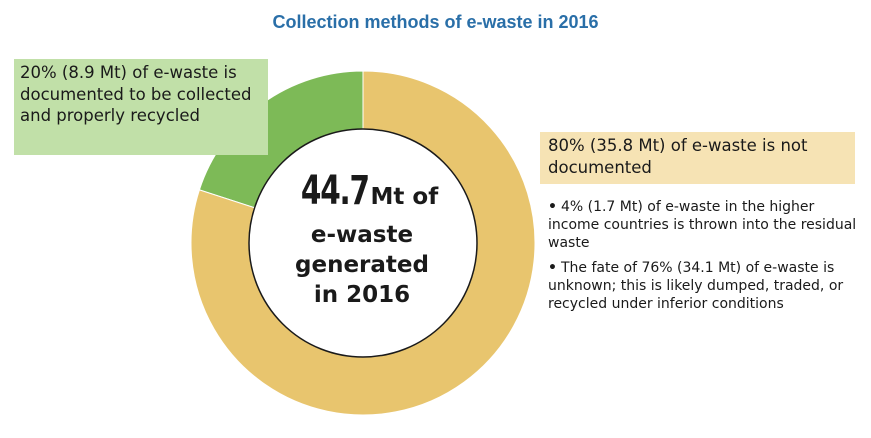 The width and height of the screenshot is (871, 438). I want to click on total-unit: Mt of, so click(404, 197).